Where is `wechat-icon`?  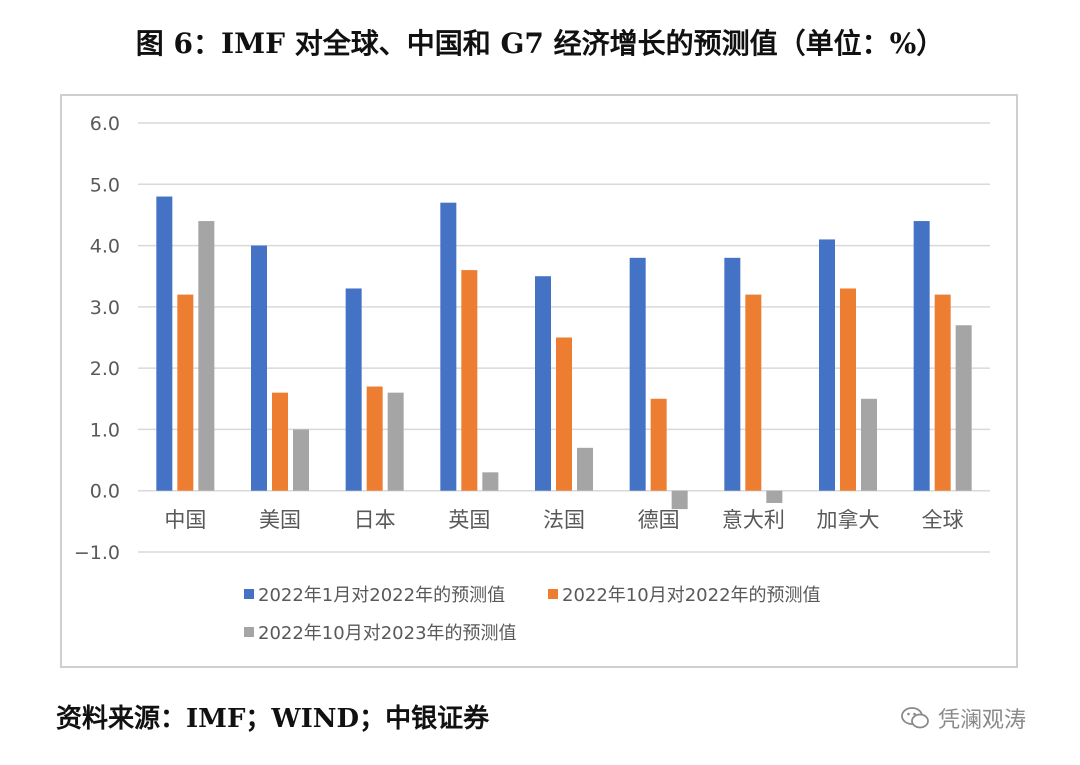
wechat-icon is located at coordinates (915, 718).